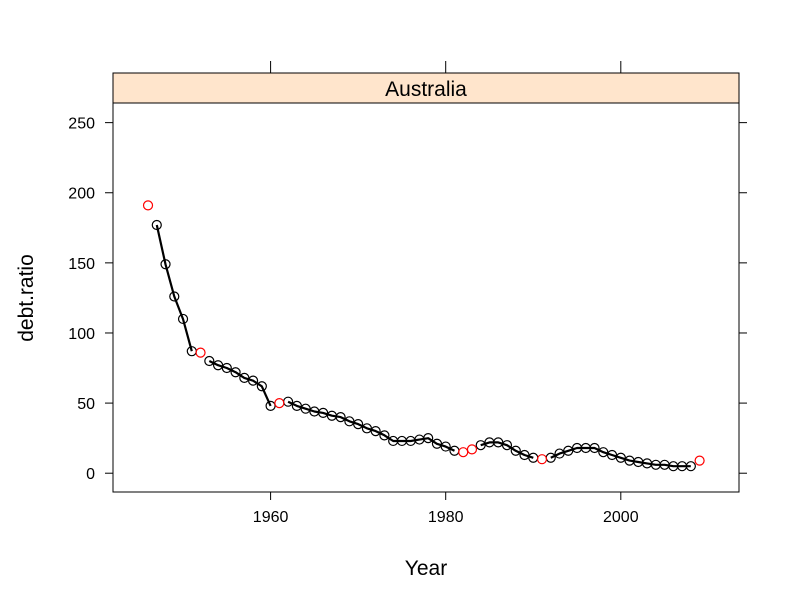 Image resolution: width=800 pixels, height=600 pixels. Describe the element at coordinates (81, 264) in the screenshot. I see `y-tick-label: 150` at that location.